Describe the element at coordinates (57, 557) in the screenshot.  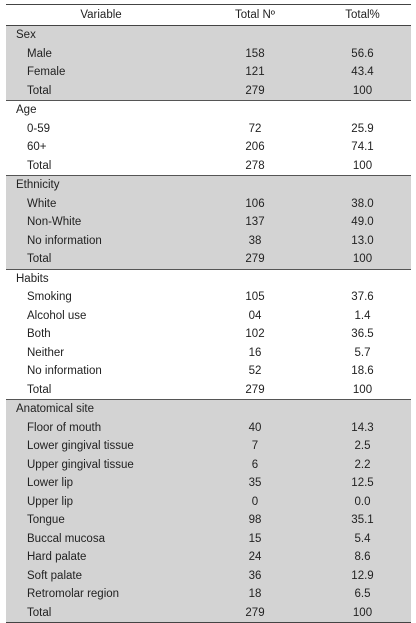
I see `row-label: Hard palate` at that location.